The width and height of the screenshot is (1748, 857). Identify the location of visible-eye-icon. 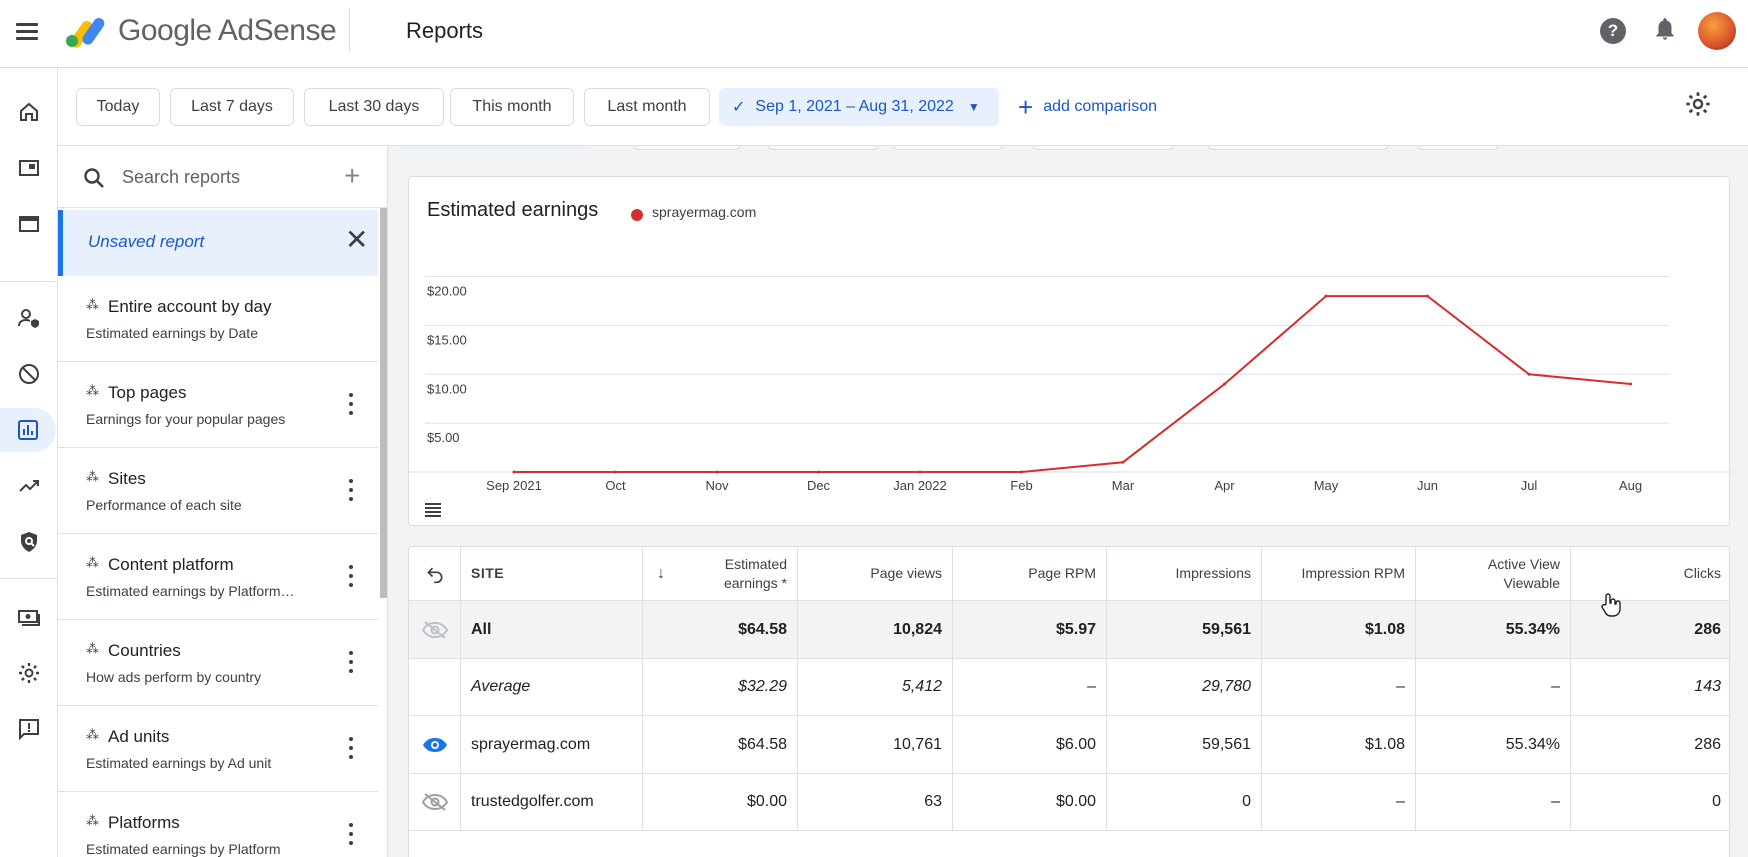
(435, 744).